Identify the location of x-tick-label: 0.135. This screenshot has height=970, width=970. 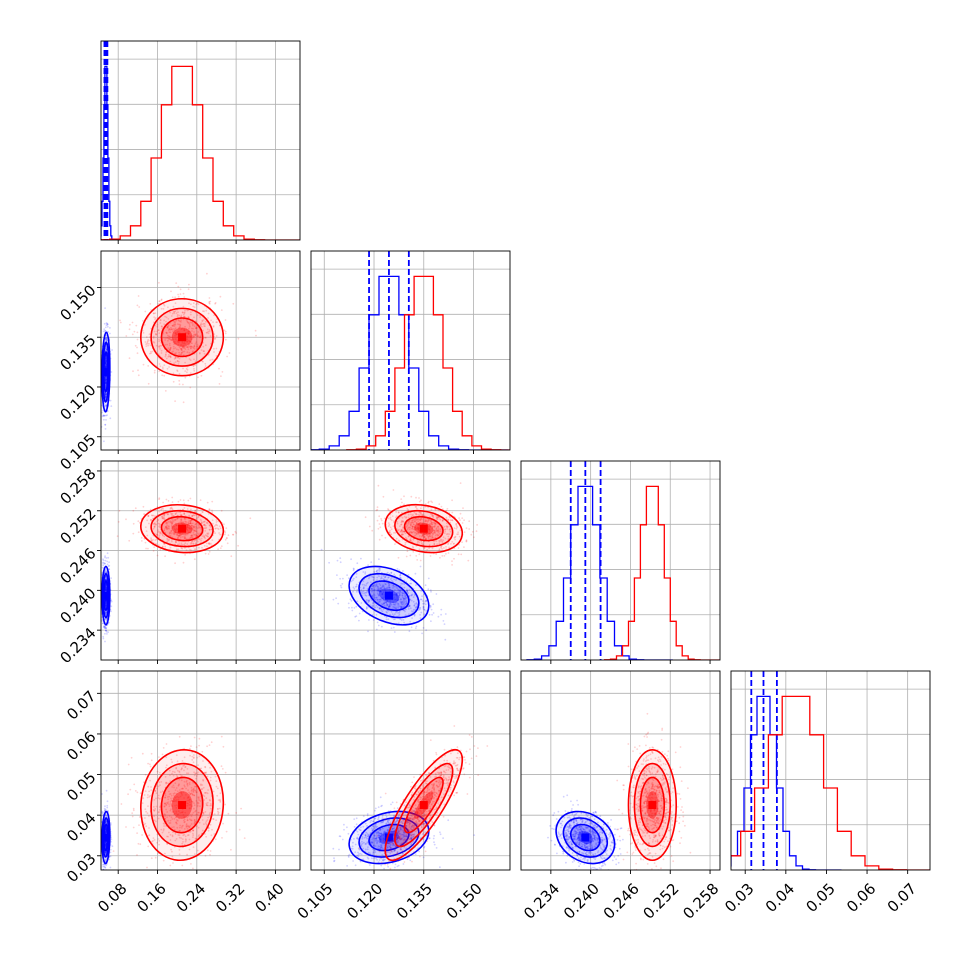
(414, 901).